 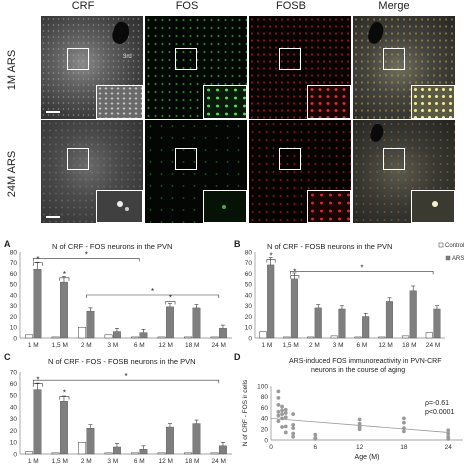 I want to click on panel-label-d: D, so click(x=237, y=357).